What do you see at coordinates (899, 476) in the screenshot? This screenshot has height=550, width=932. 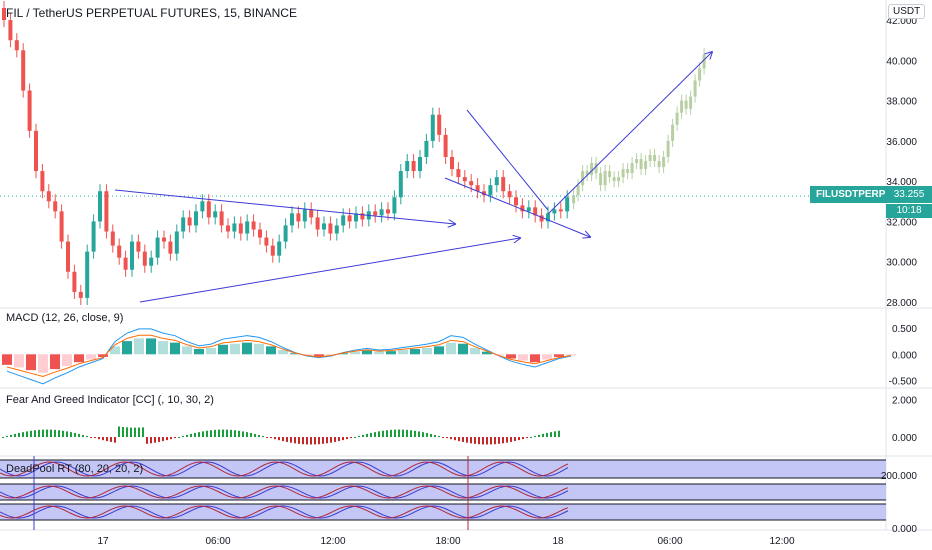 I see `deadpool-tick-label: 200.000` at bounding box center [899, 476].